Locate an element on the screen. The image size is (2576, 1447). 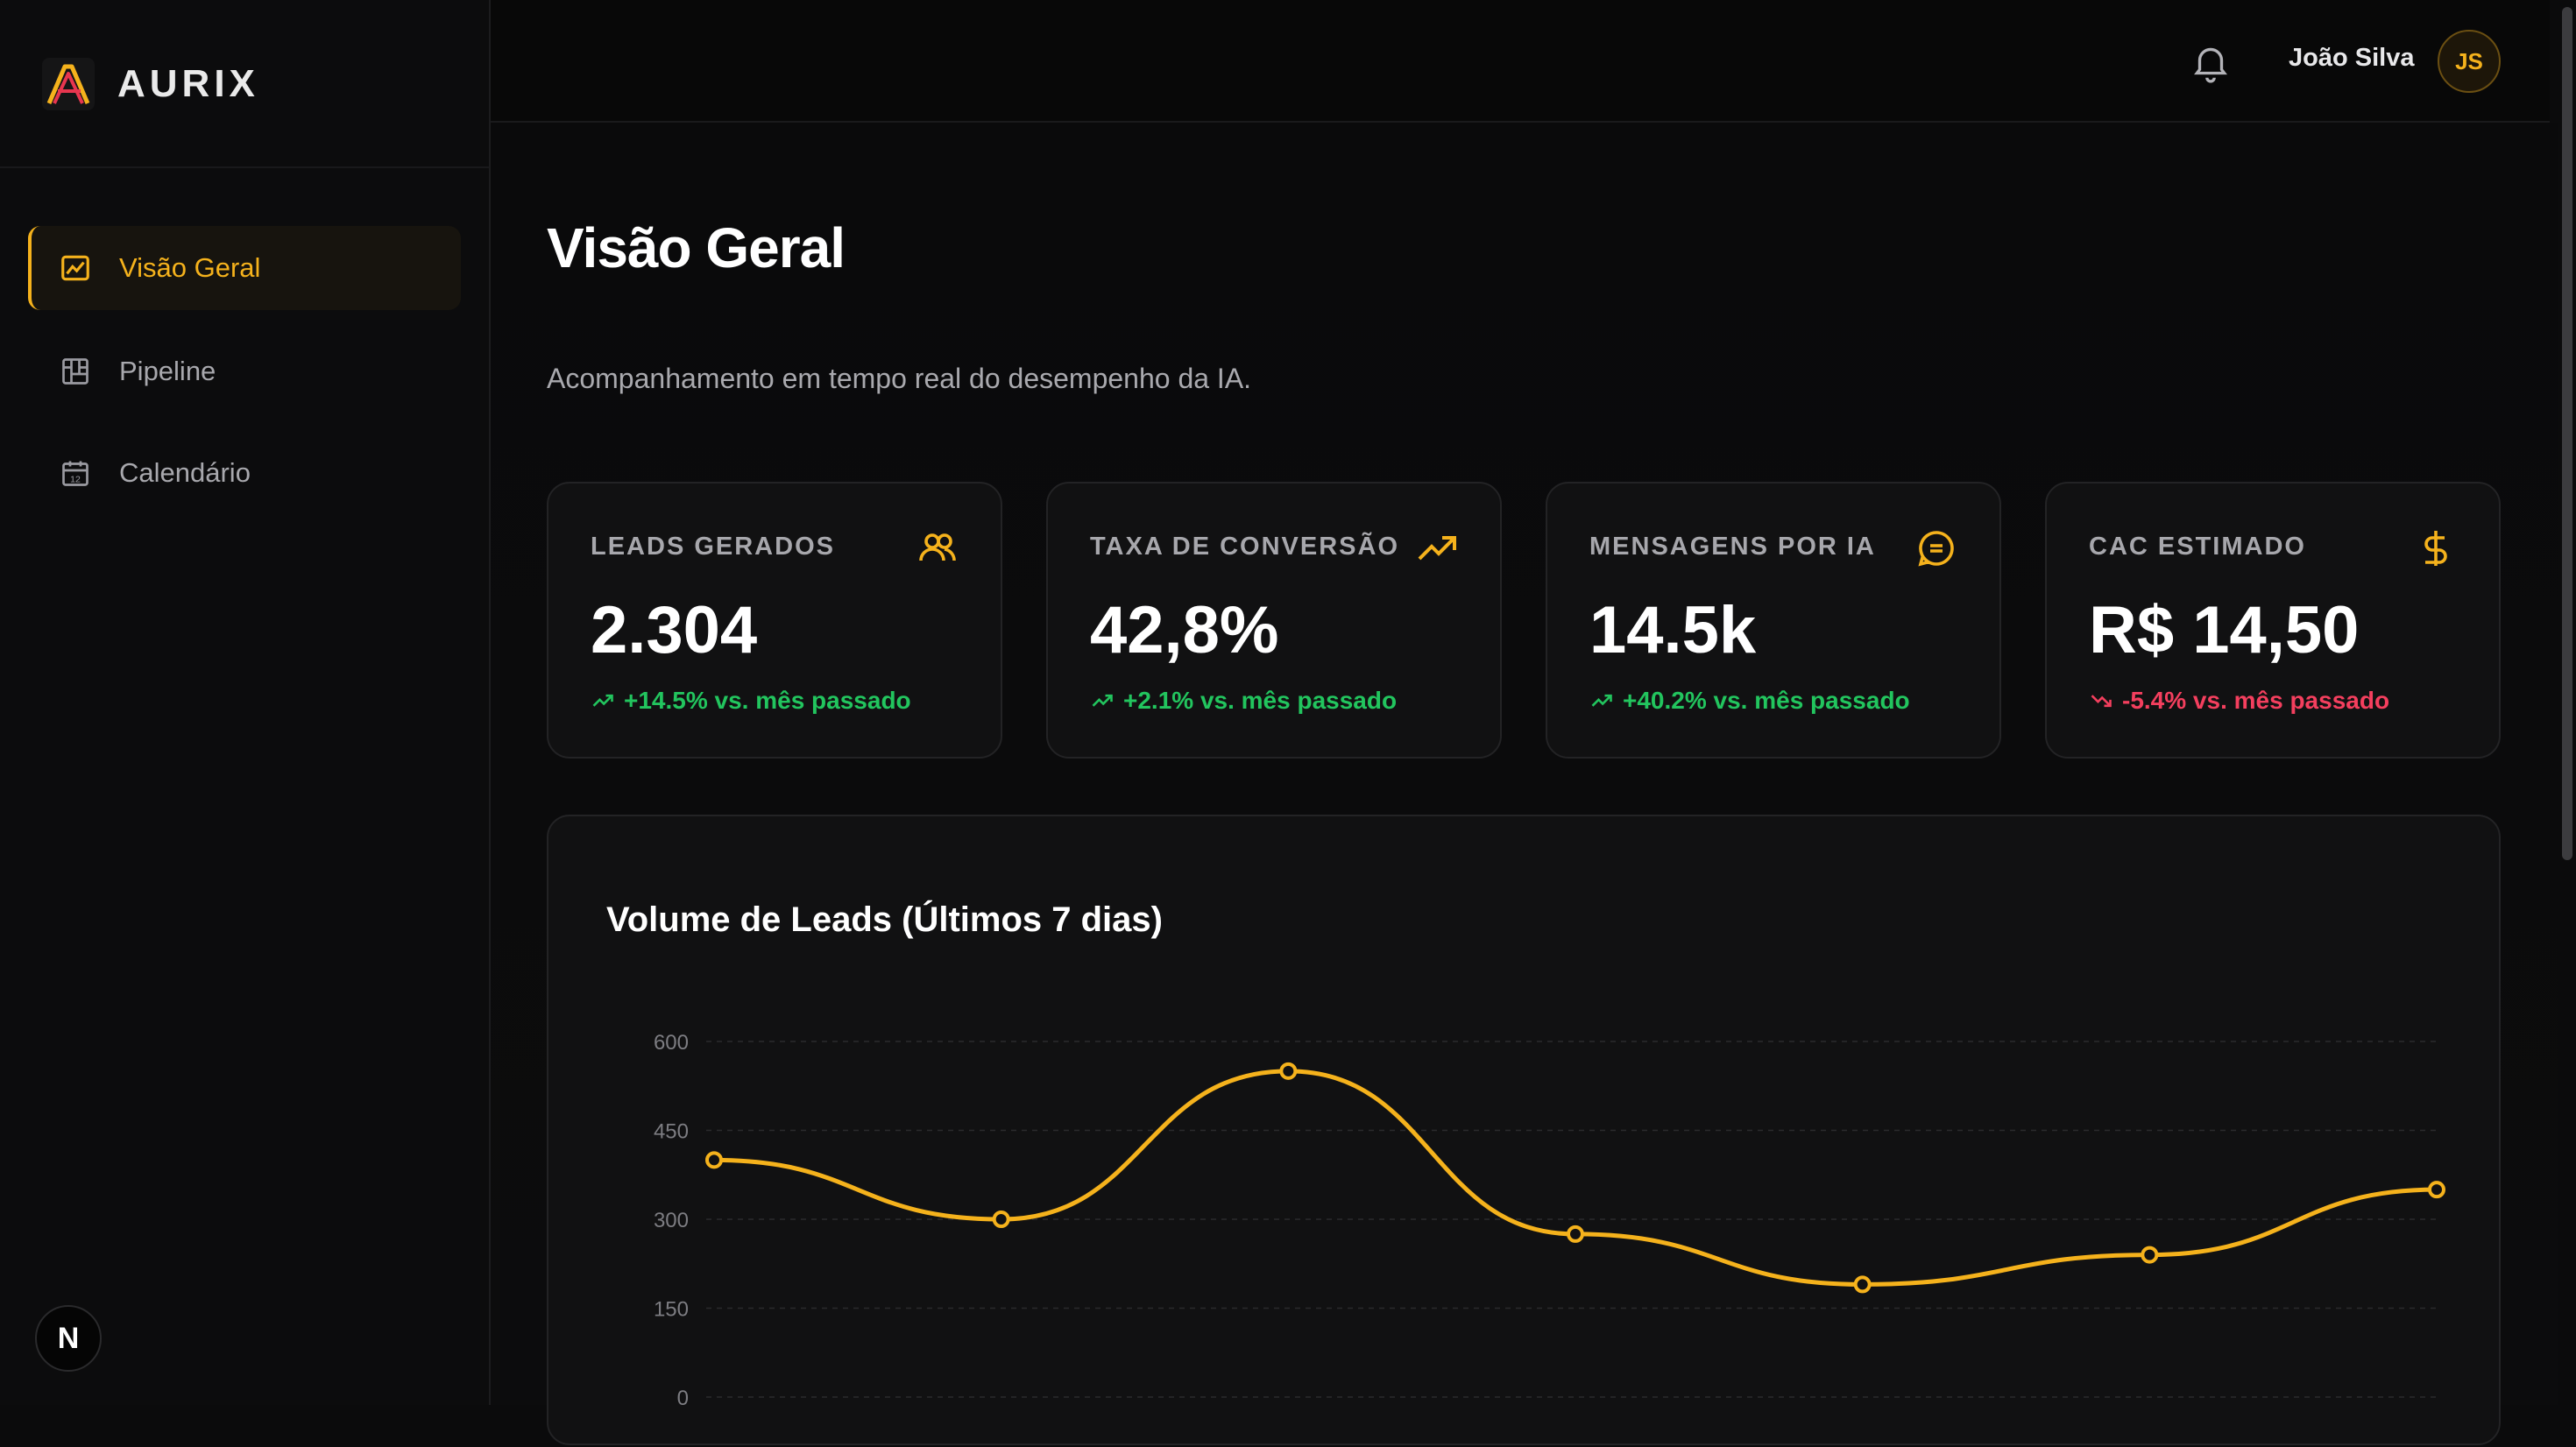
y-tick-label: 300 is located at coordinates (671, 1220).